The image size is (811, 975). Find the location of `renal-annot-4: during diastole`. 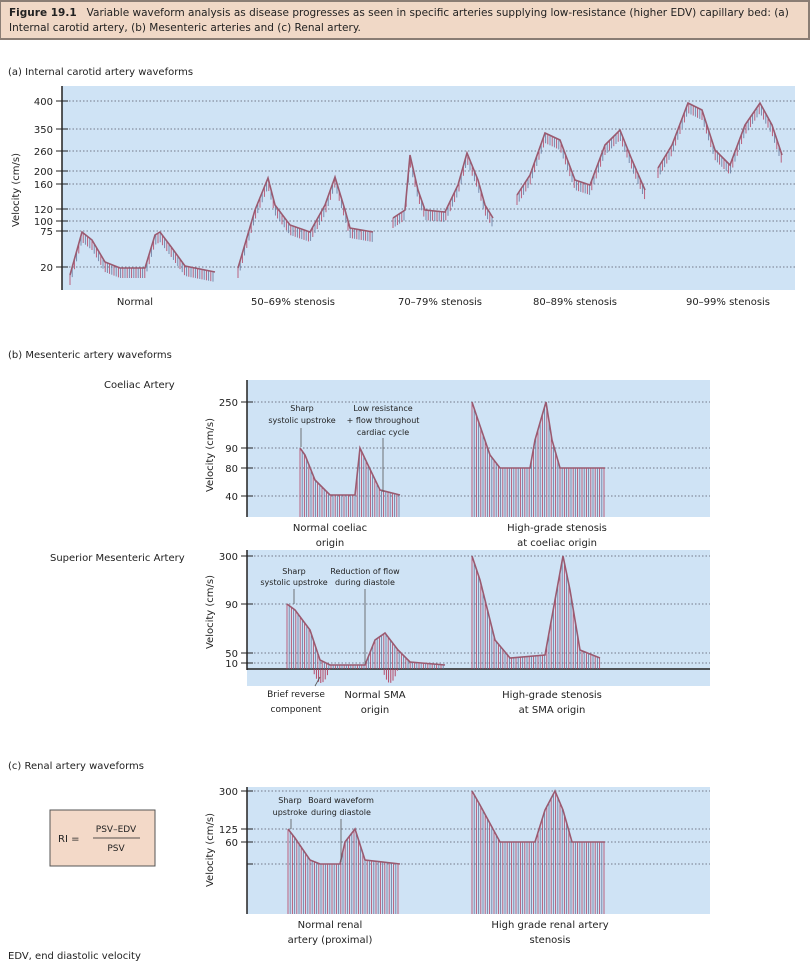

renal-annot-4: during diastole is located at coordinates (341, 812).